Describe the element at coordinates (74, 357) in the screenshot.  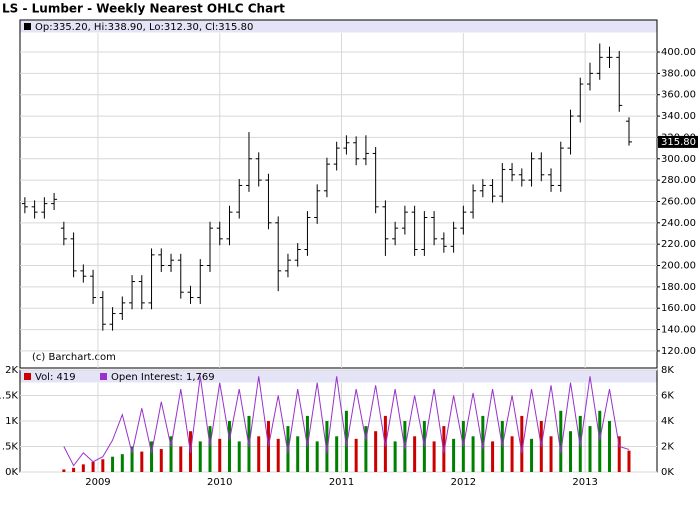
I see `watermark: (c) Barchart.com` at that location.